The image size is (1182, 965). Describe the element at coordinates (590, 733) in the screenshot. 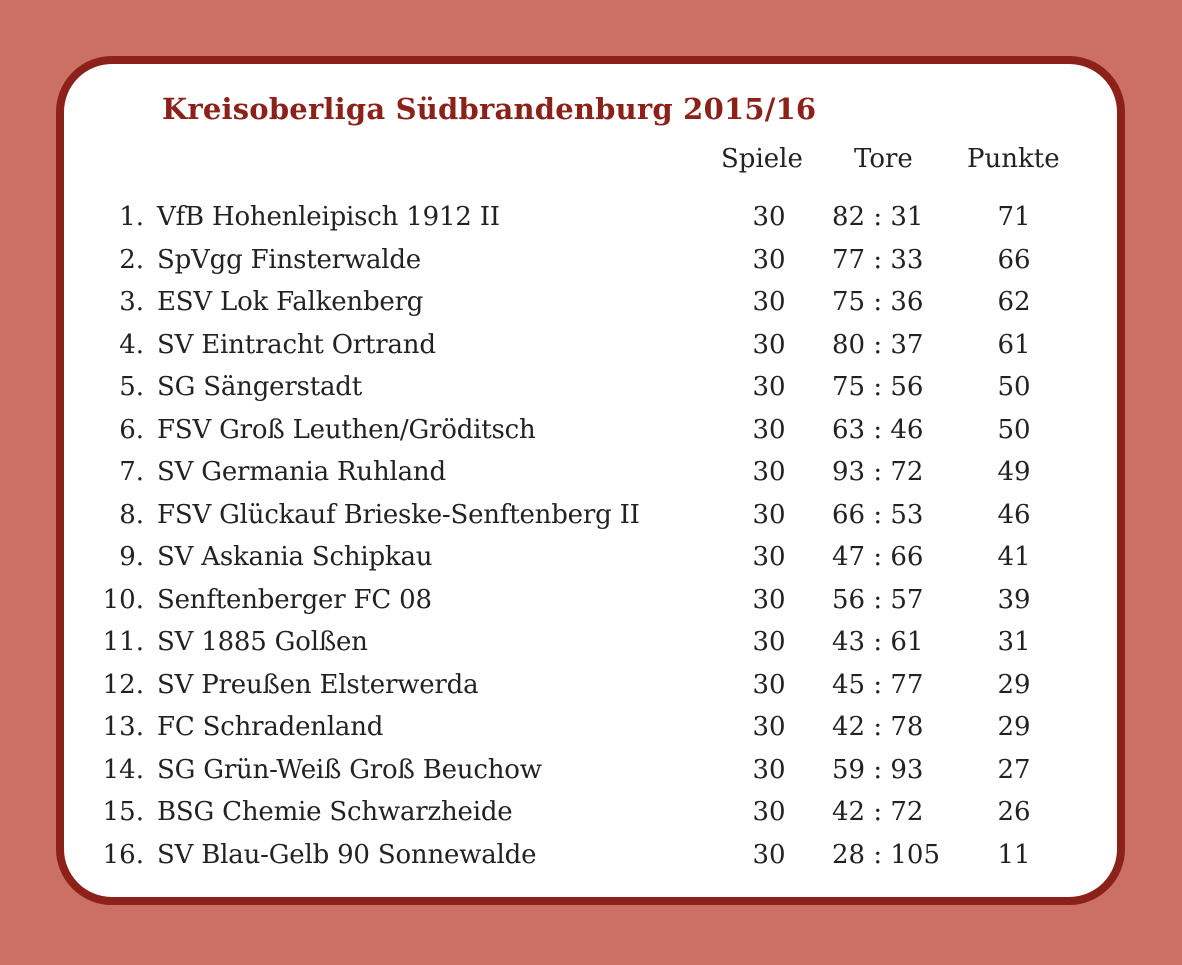

I see `table-row: 13. FC Schradenland 30 42 : 78 29` at that location.